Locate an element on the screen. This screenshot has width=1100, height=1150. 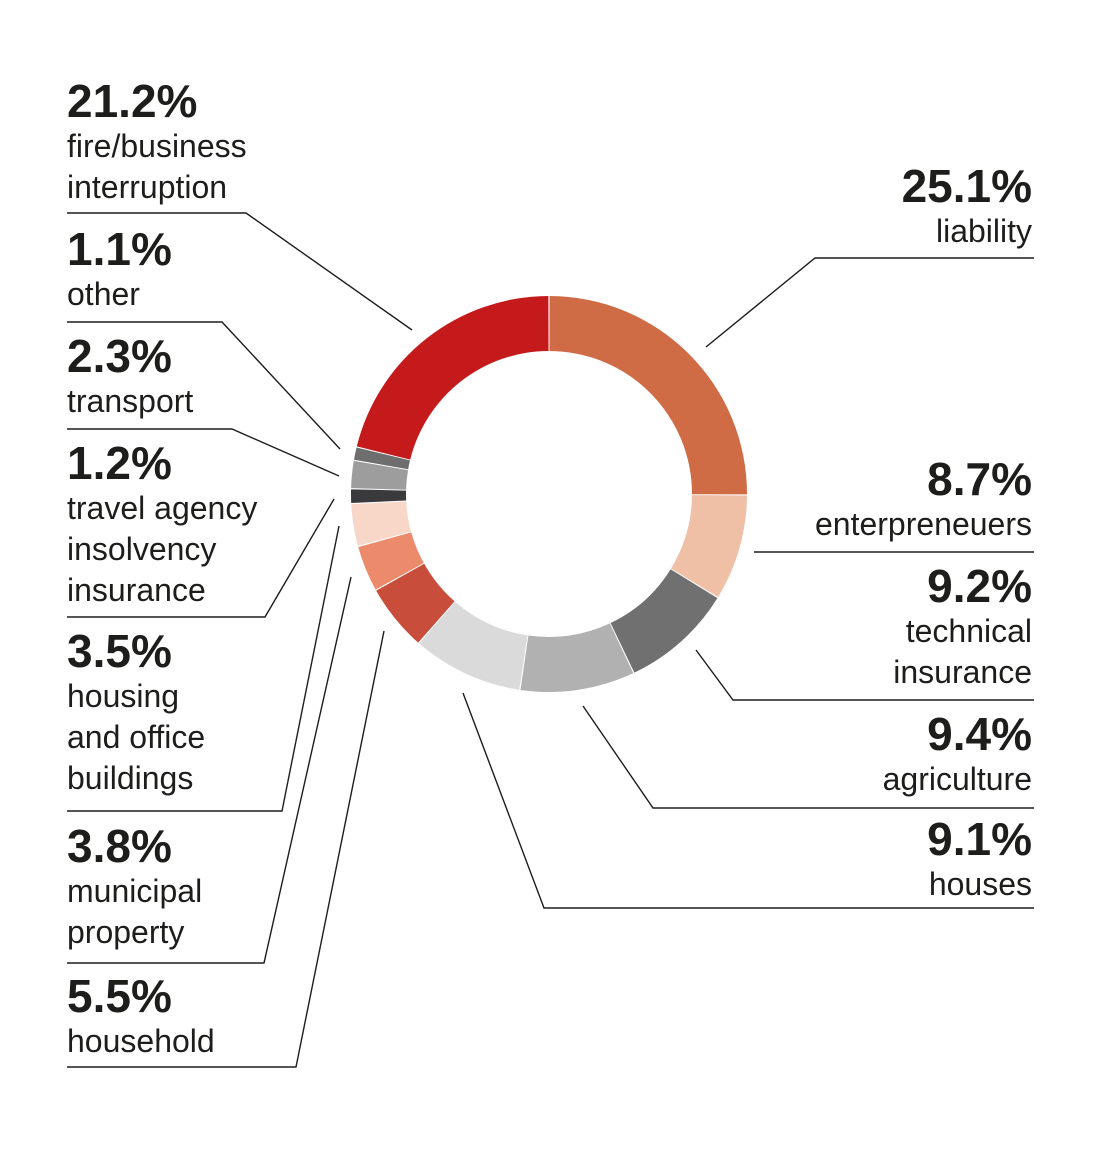
category-label-travel: insolvency is located at coordinates (141, 549).